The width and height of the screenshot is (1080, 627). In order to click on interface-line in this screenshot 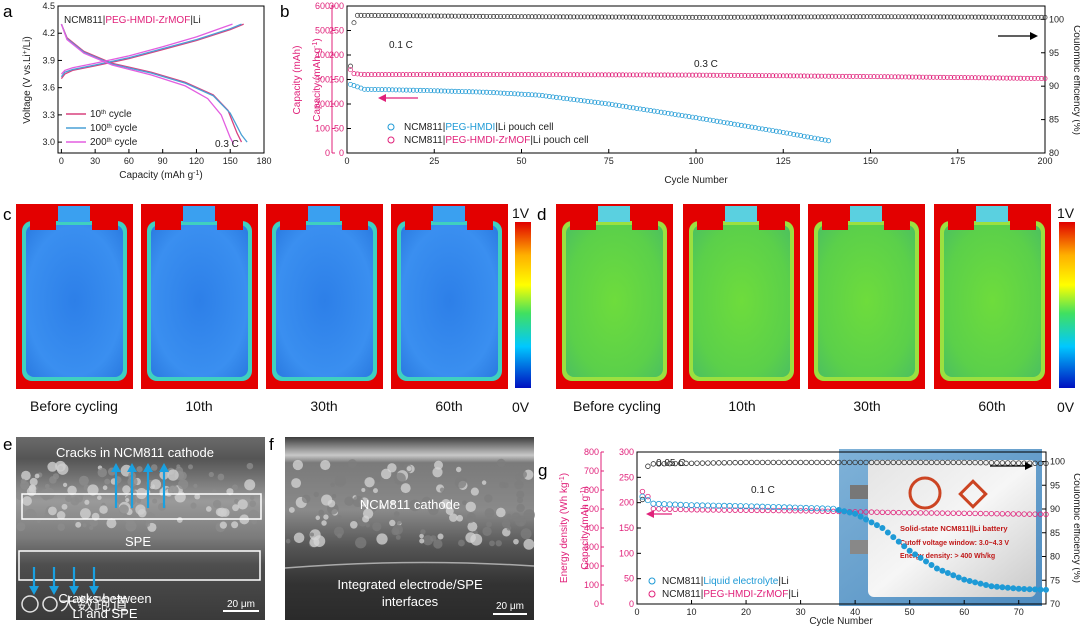, I will do `click(409, 565)`.